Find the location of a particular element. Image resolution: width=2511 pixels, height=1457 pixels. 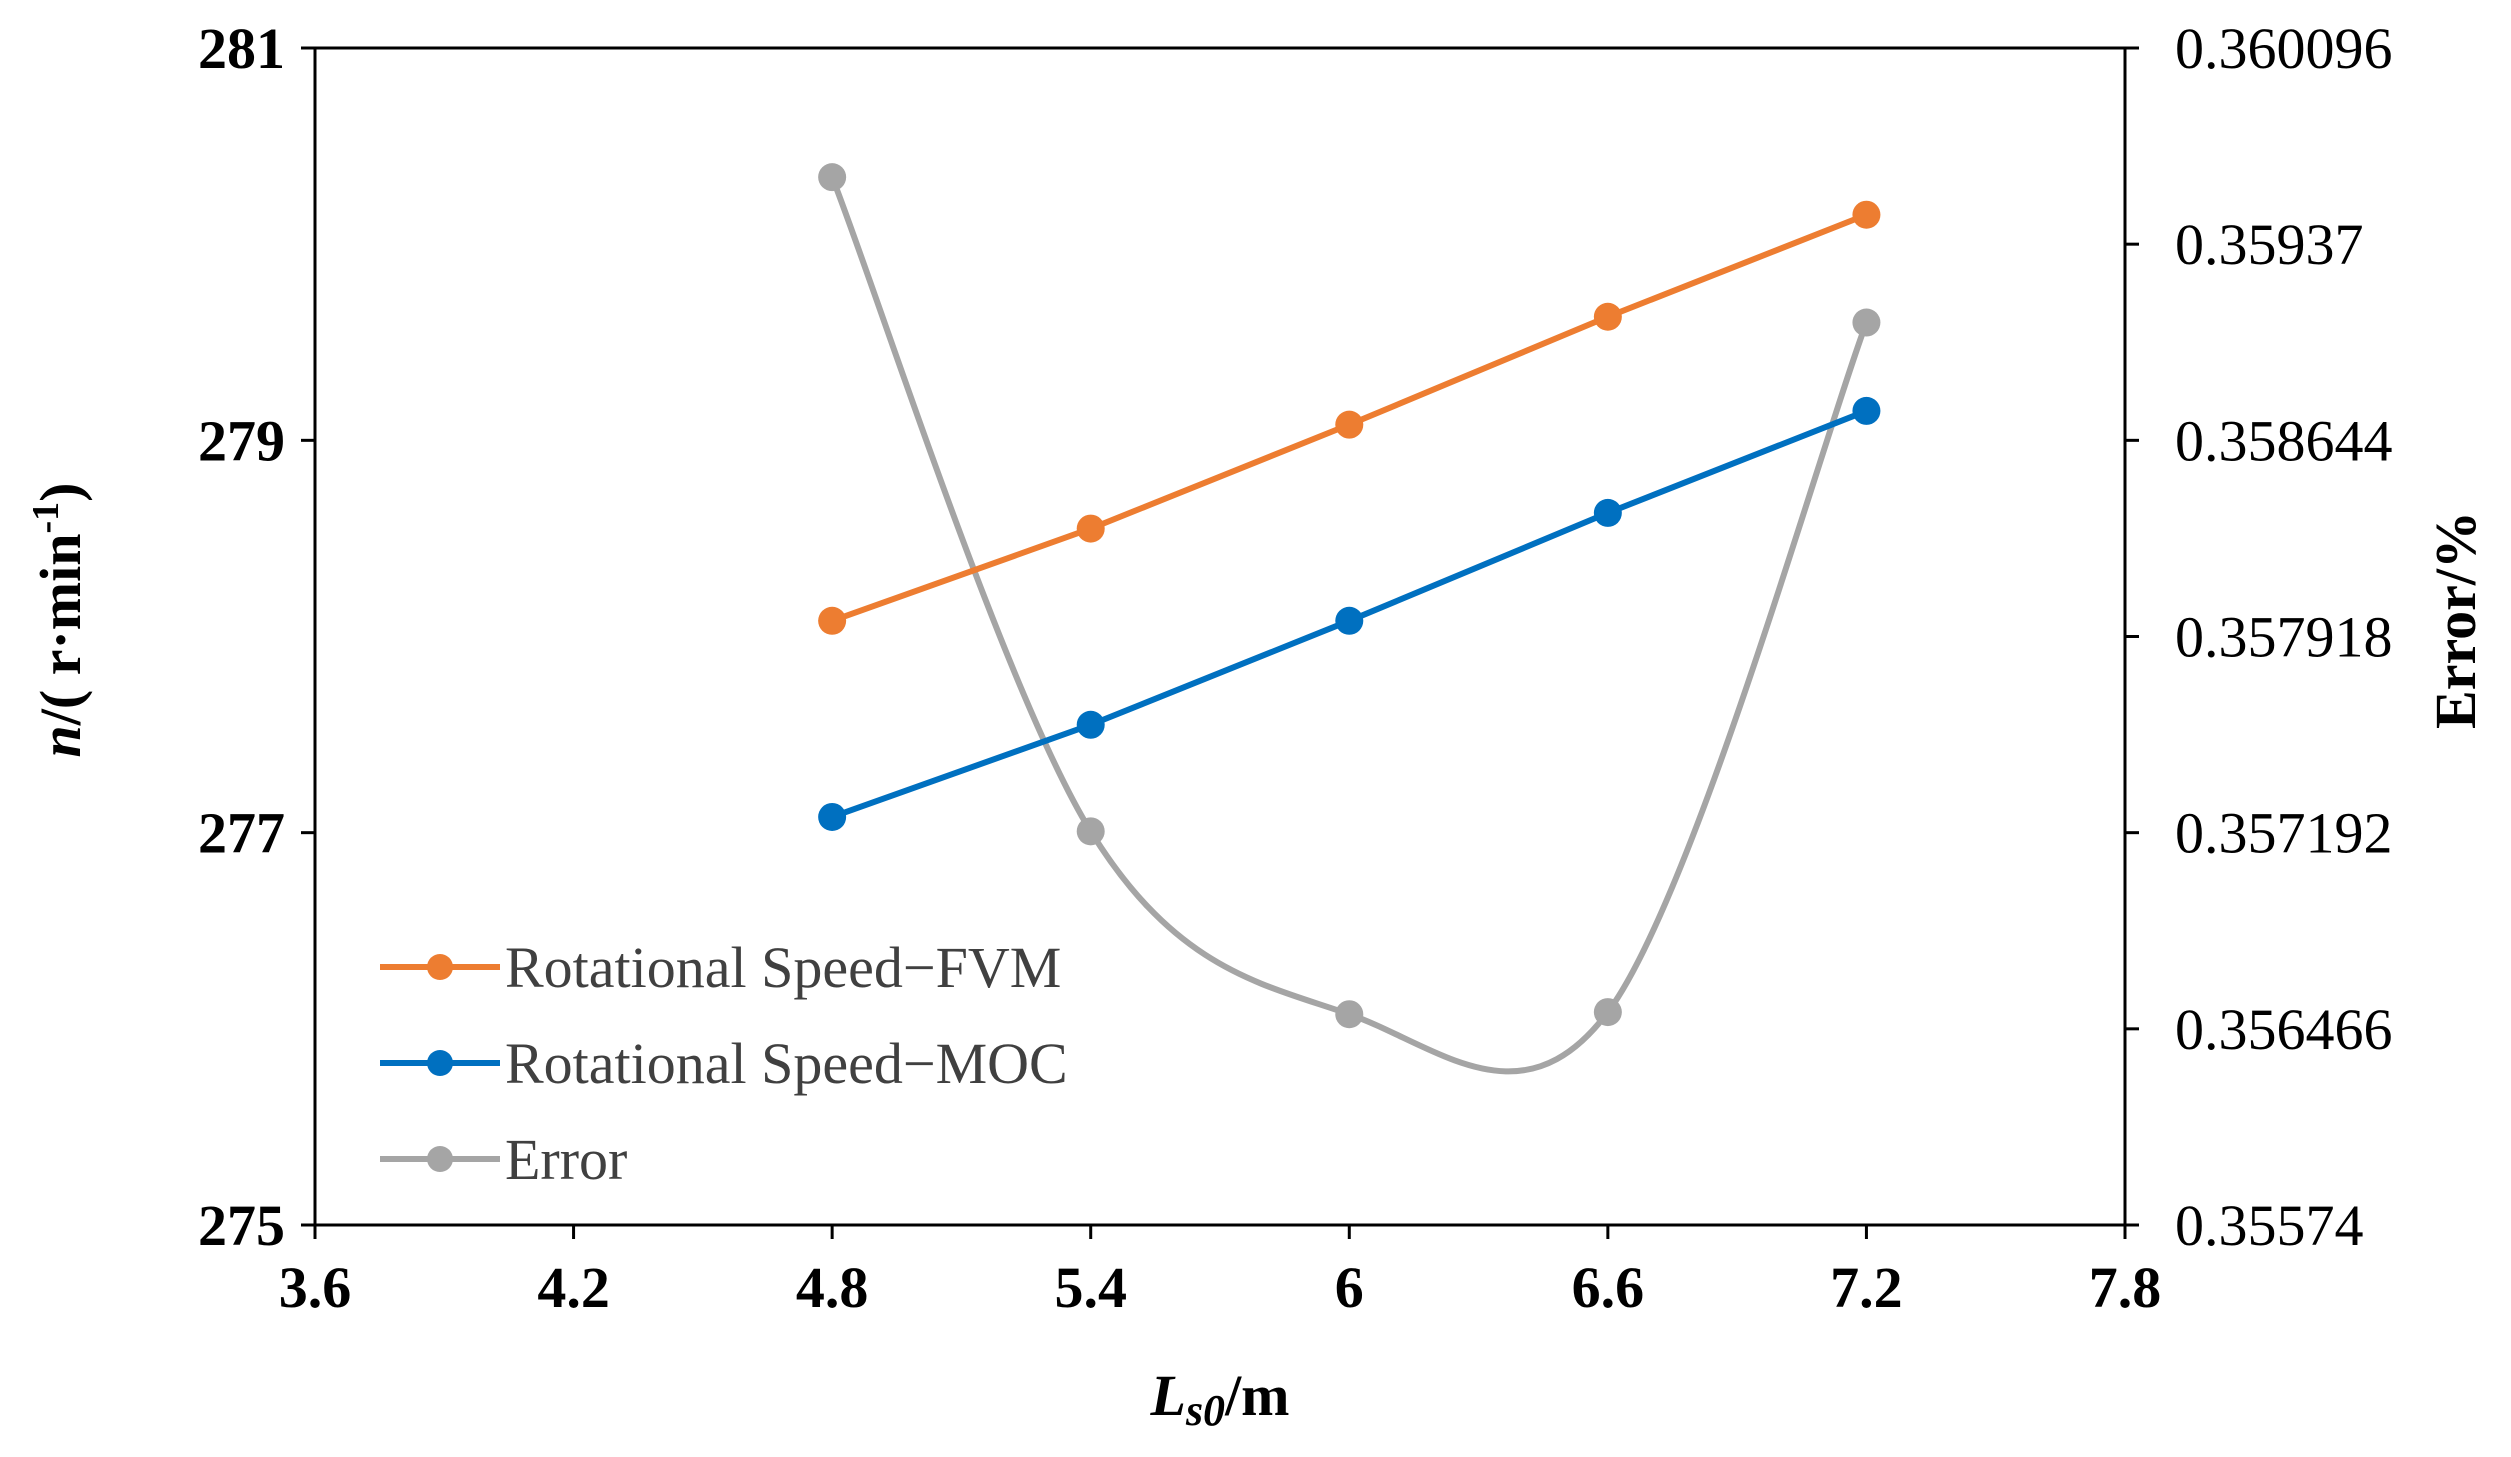

y-tick-label: 279 is located at coordinates (241, 440).